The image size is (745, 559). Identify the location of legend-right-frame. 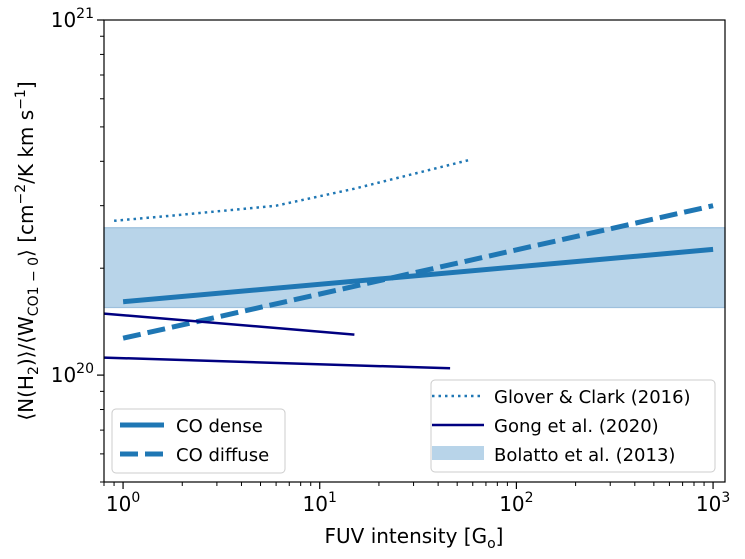
(573, 426).